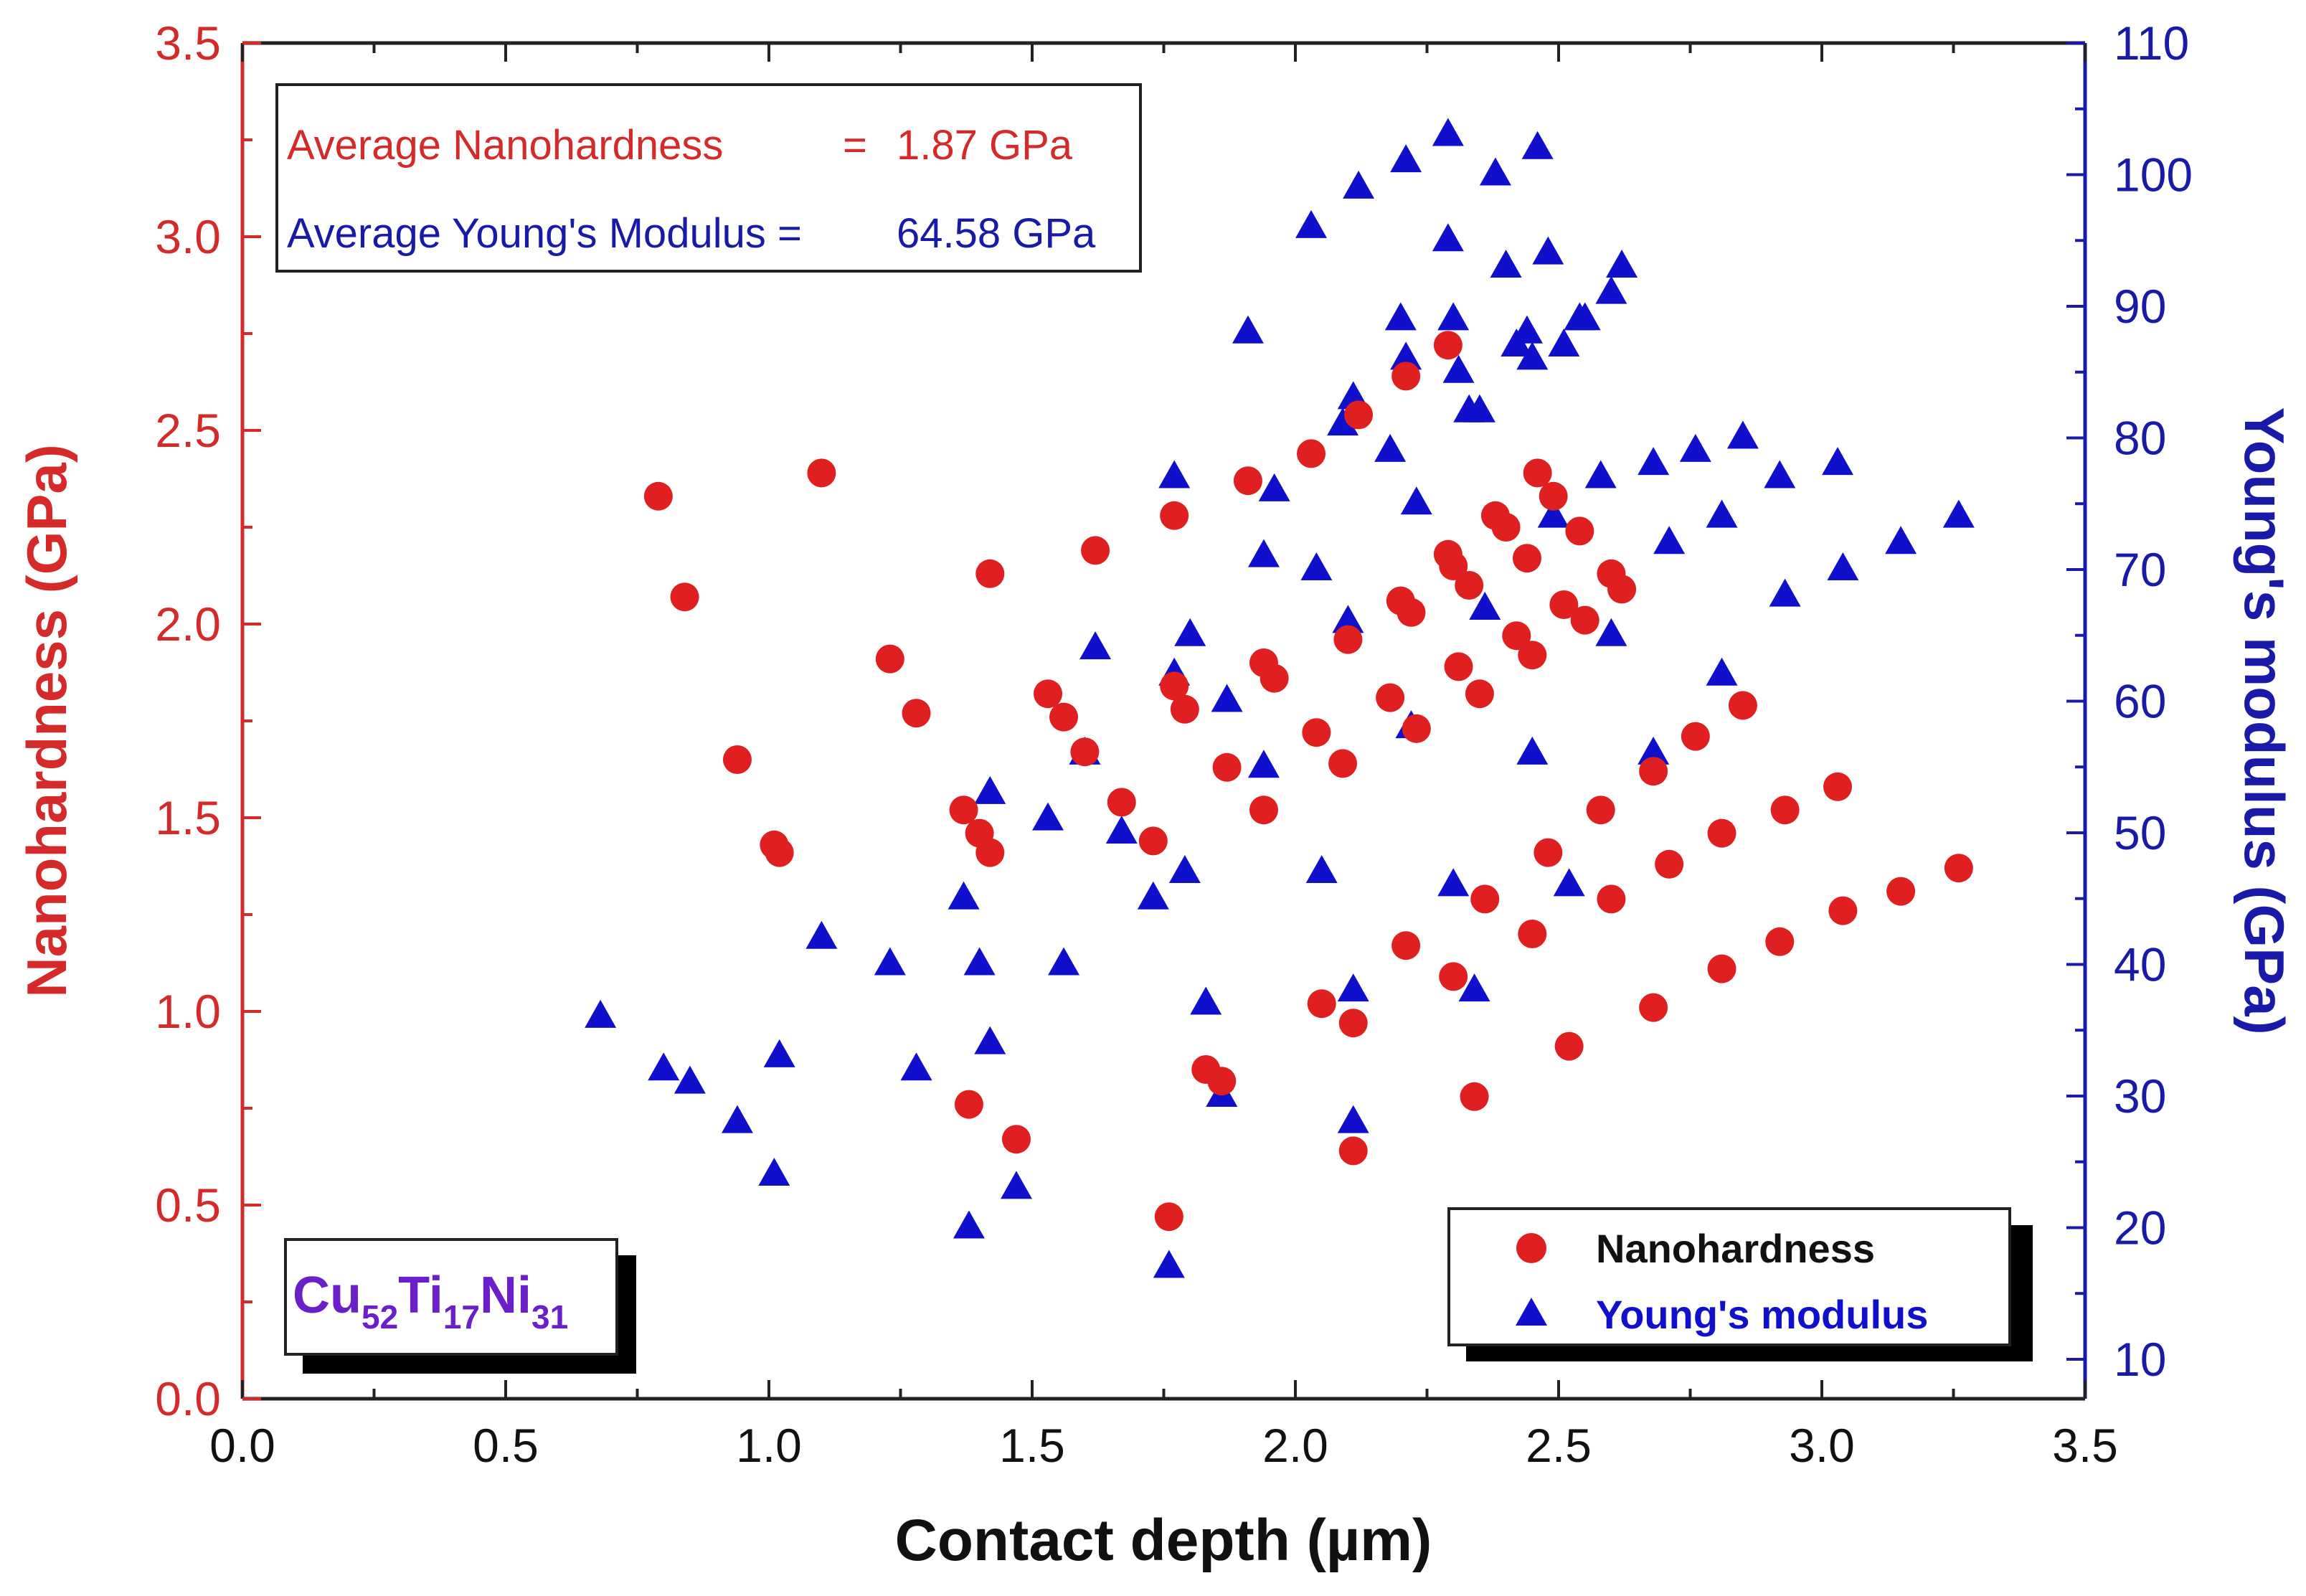 Image resolution: width=2306 pixels, height=1596 pixels. Describe the element at coordinates (1163, 1540) in the screenshot. I see `x-axis-title: Contact depth (µm)` at that location.